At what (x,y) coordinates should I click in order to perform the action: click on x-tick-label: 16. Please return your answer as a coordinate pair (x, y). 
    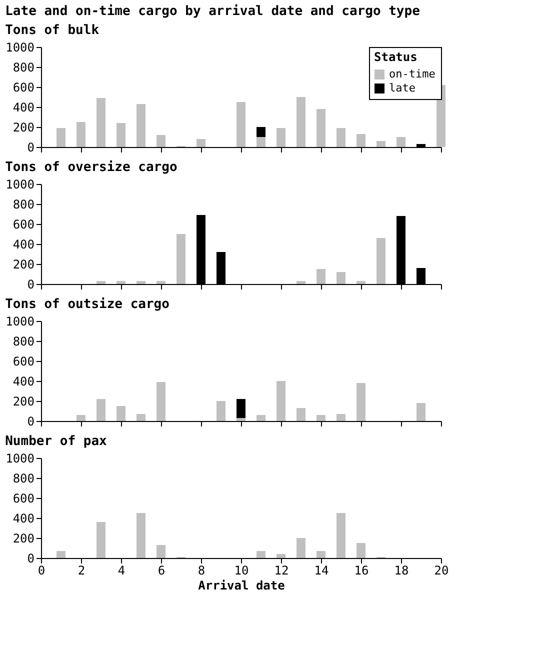
    Looking at the image, I should click on (361, 571).